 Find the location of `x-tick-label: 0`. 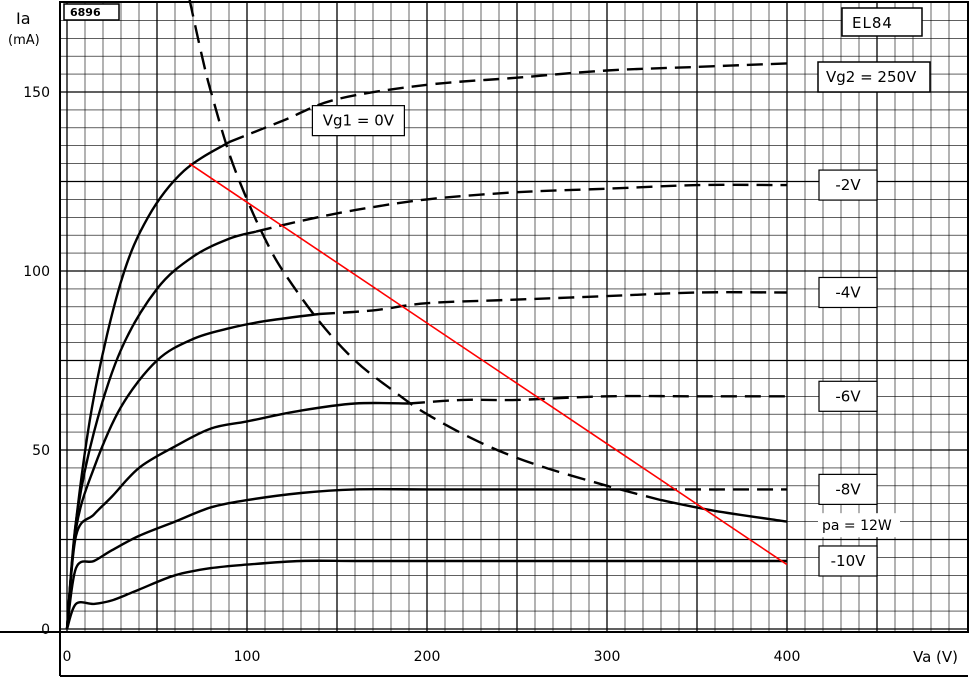

x-tick-label: 0 is located at coordinates (67, 657).